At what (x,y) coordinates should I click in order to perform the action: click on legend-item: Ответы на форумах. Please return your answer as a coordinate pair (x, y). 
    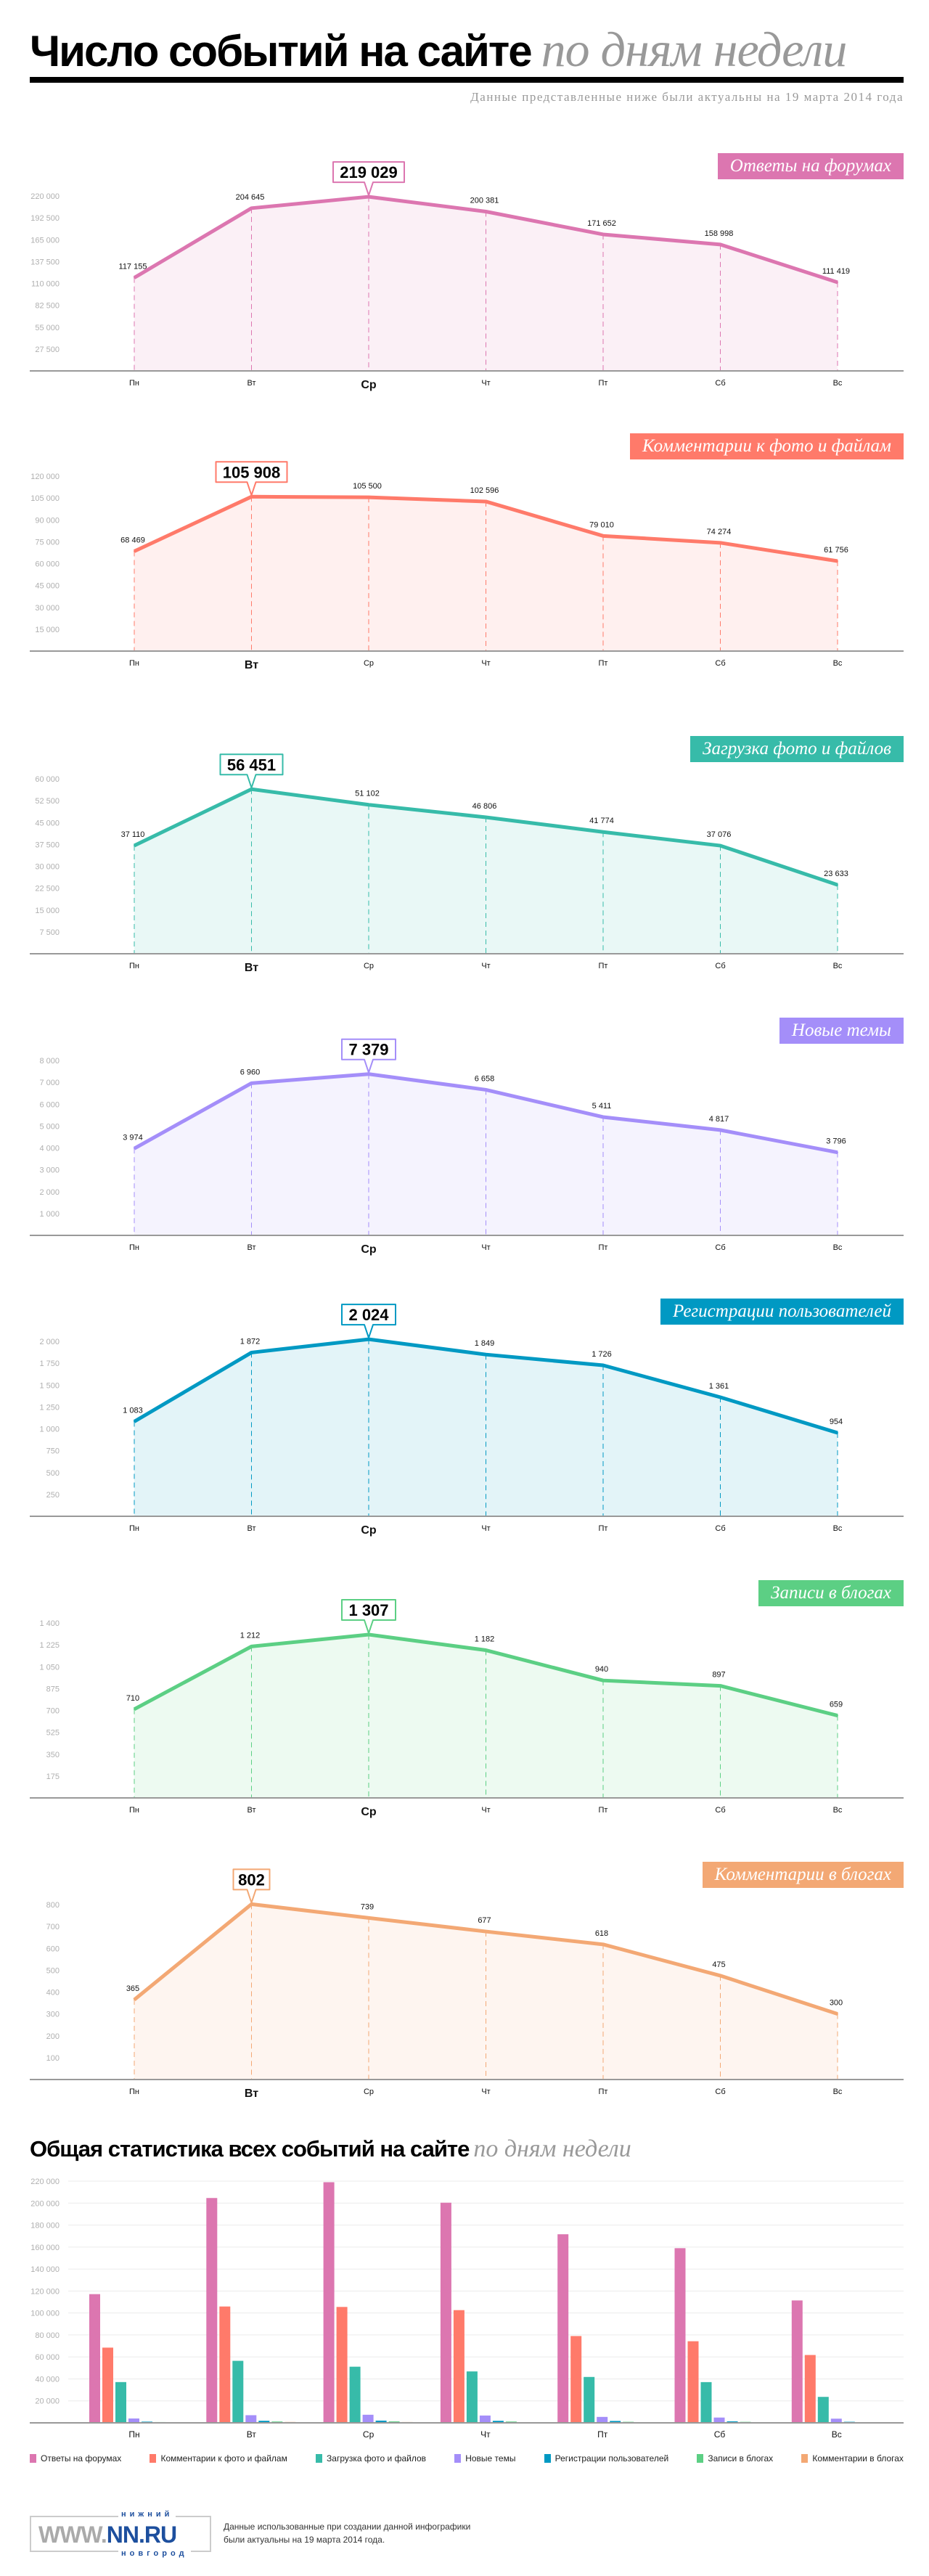
    Looking at the image, I should click on (76, 2458).